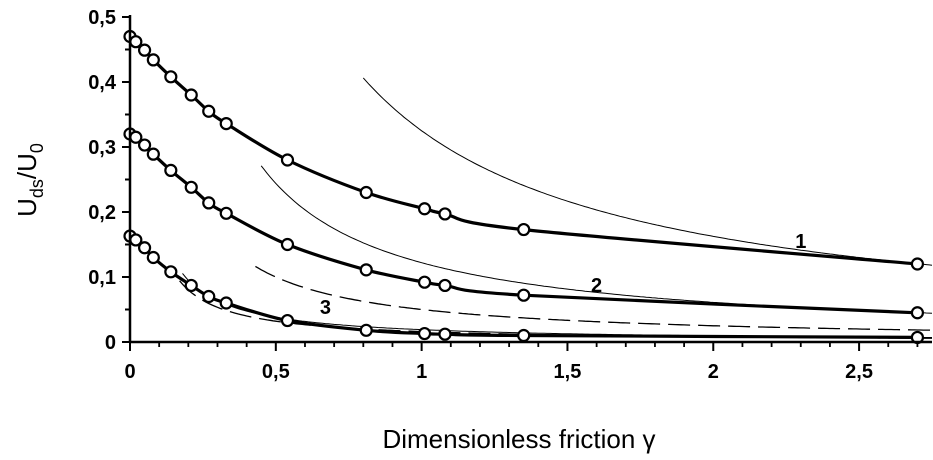  What do you see at coordinates (27, 207) in the screenshot?
I see `y-axis-title-base: U` at bounding box center [27, 207].